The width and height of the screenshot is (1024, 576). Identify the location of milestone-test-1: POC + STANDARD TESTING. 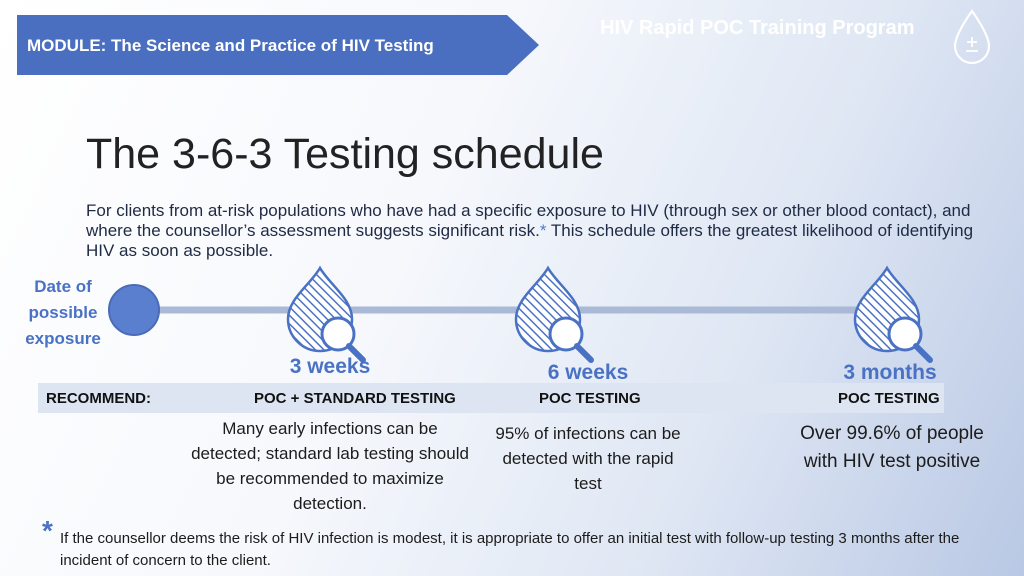
(355, 398).